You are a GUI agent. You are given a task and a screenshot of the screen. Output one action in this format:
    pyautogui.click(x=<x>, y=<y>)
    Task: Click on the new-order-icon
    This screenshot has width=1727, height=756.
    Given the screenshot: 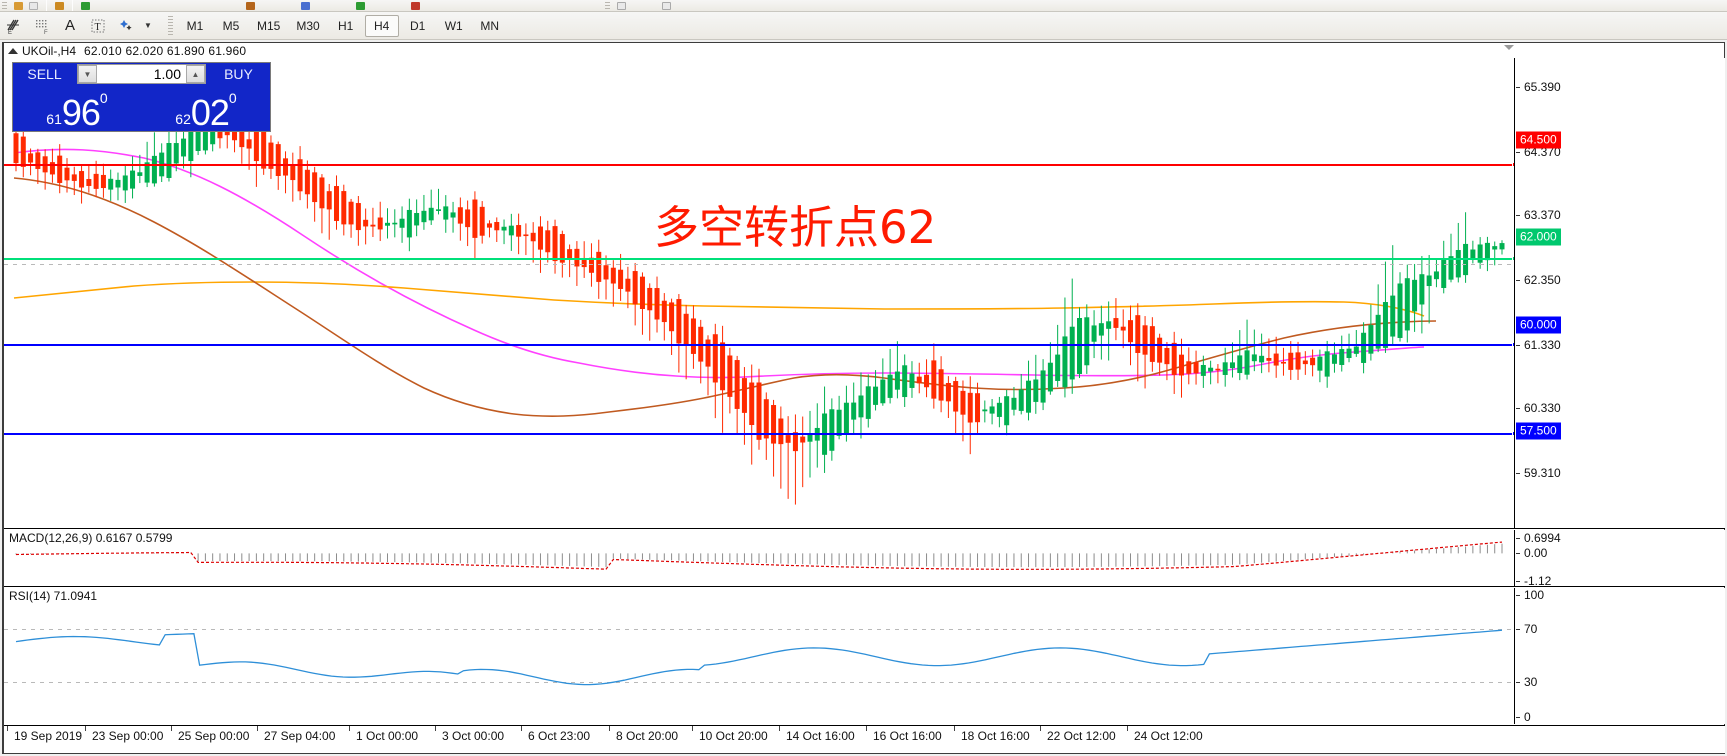 What is the action you would take?
    pyautogui.click(x=18, y=5)
    